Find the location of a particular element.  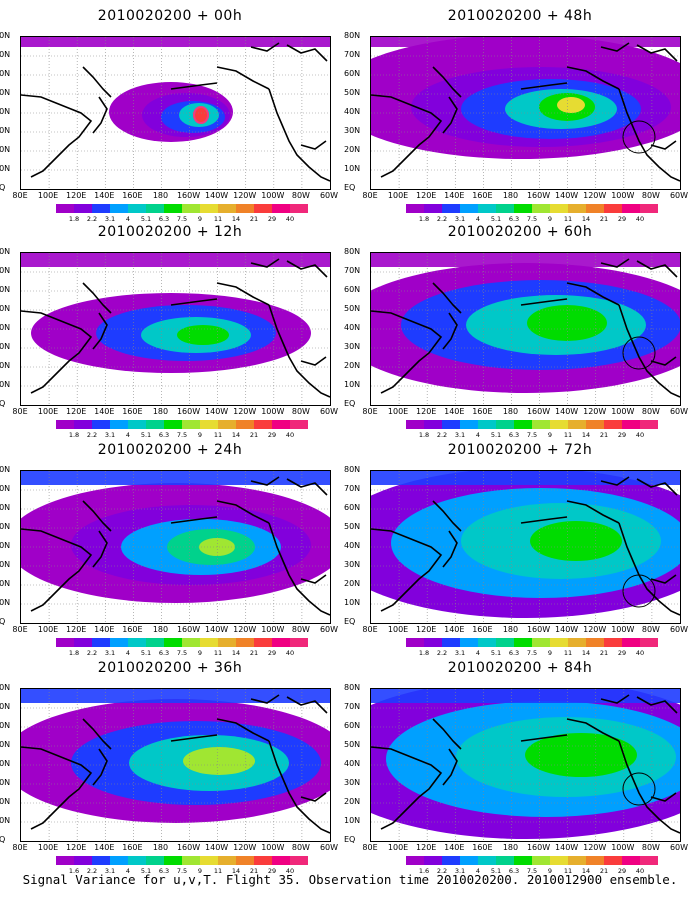

longitude-label: 120W is located at coordinates (245, 847).